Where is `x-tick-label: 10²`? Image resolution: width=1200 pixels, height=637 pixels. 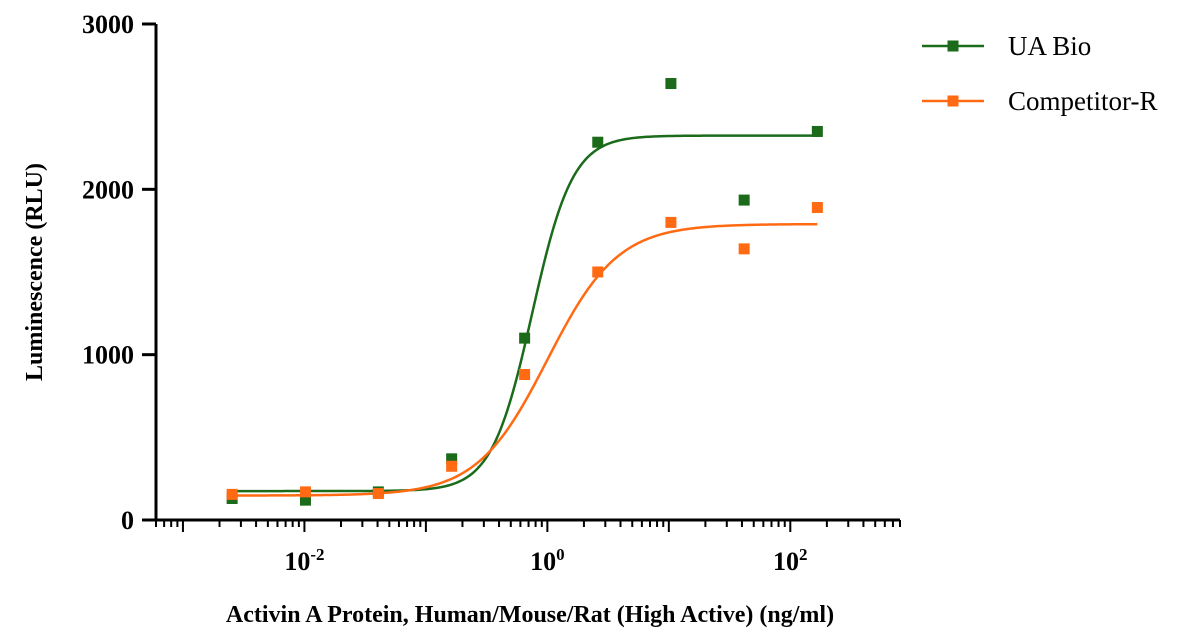 x-tick-label: 10² is located at coordinates (790, 560).